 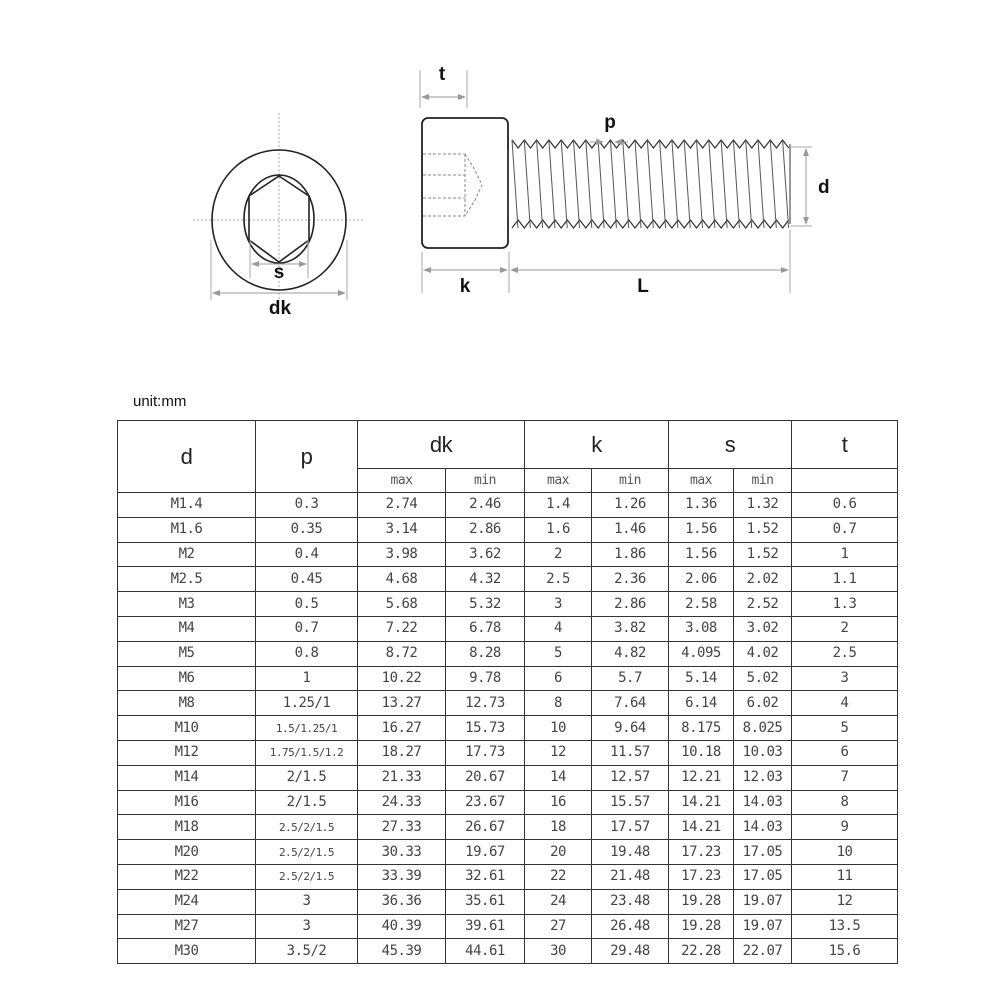 What do you see at coordinates (306, 653) in the screenshot?
I see `cell-p: 0.8` at bounding box center [306, 653].